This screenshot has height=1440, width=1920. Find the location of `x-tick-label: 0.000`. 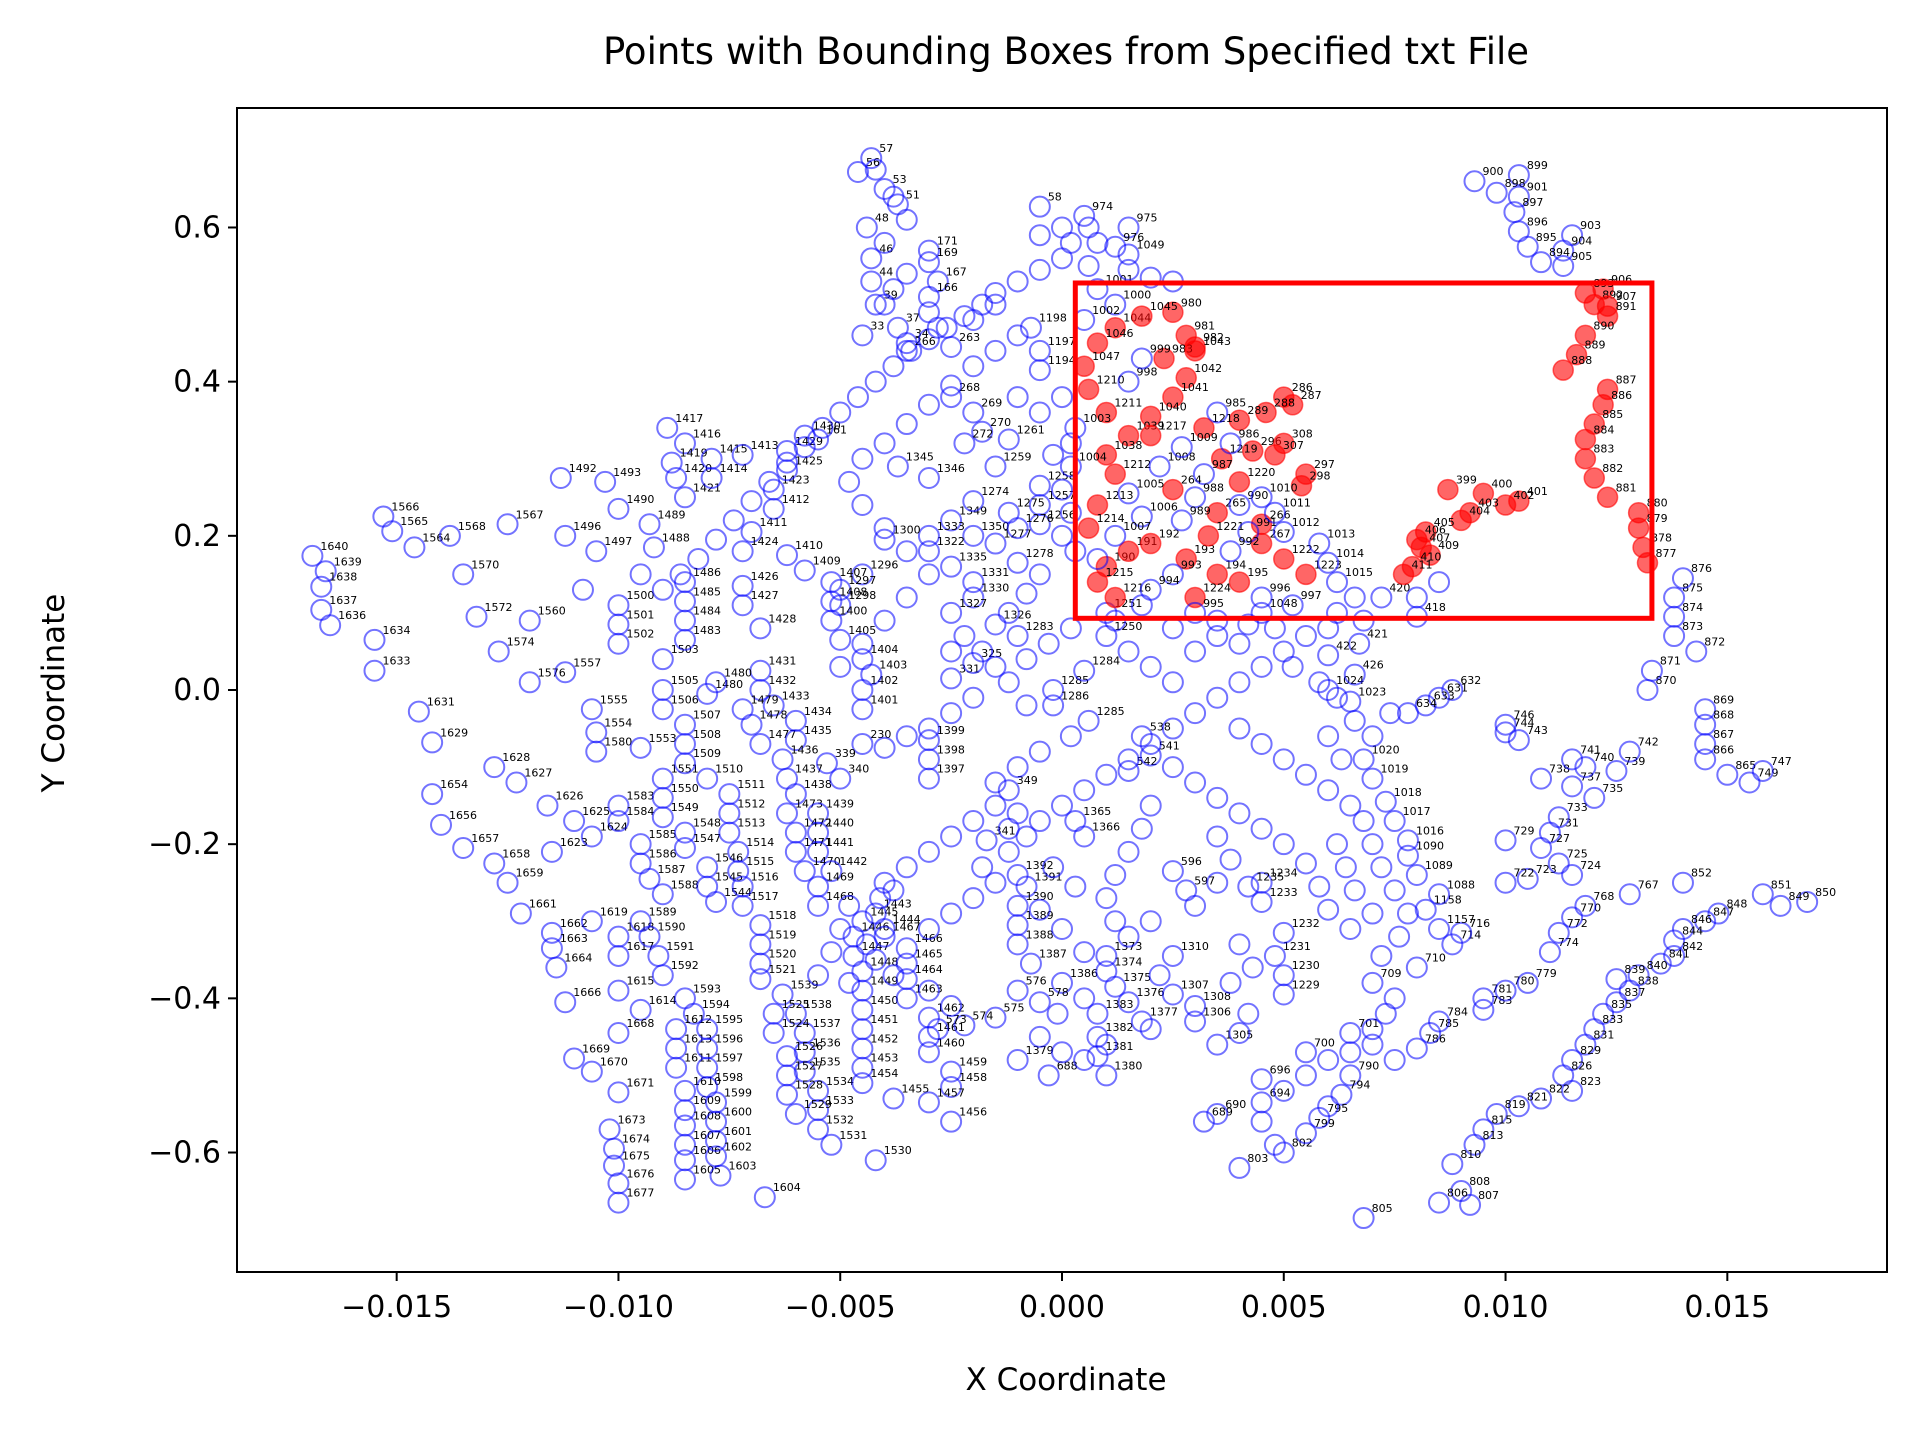

x-tick-label: 0.000 is located at coordinates (1062, 1307).